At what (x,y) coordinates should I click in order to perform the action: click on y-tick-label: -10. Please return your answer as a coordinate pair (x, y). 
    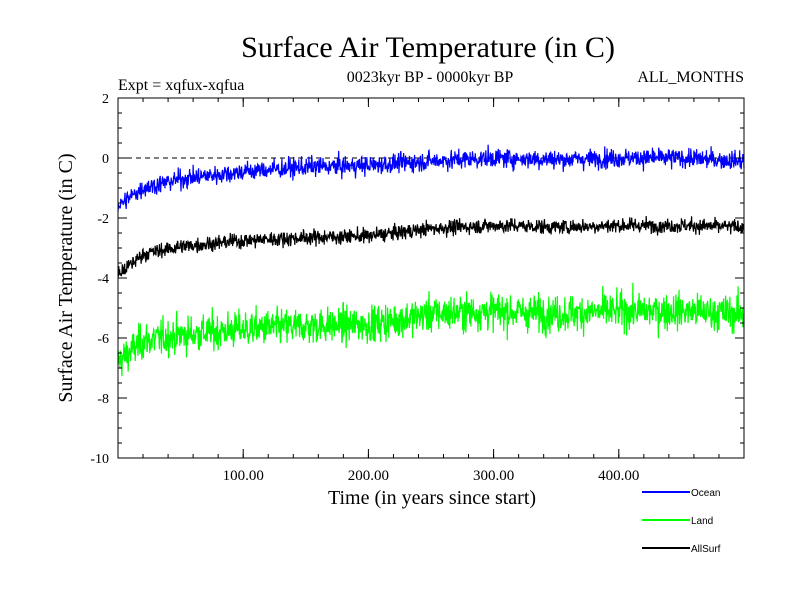
    Looking at the image, I should click on (99, 459).